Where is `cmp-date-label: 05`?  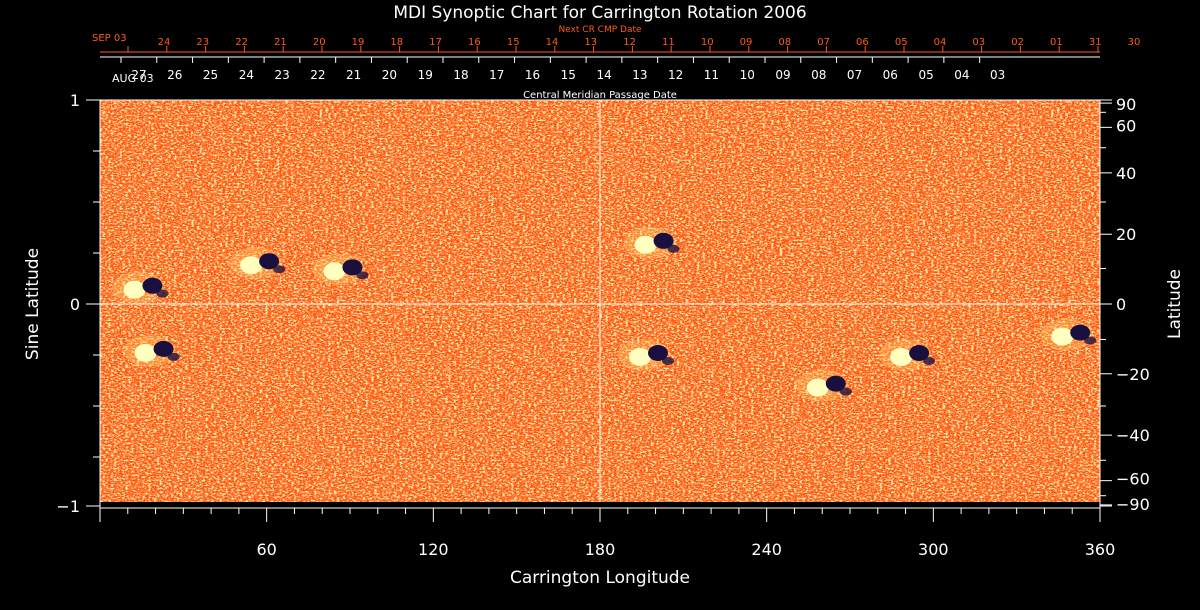
cmp-date-label: 05 is located at coordinates (925, 75).